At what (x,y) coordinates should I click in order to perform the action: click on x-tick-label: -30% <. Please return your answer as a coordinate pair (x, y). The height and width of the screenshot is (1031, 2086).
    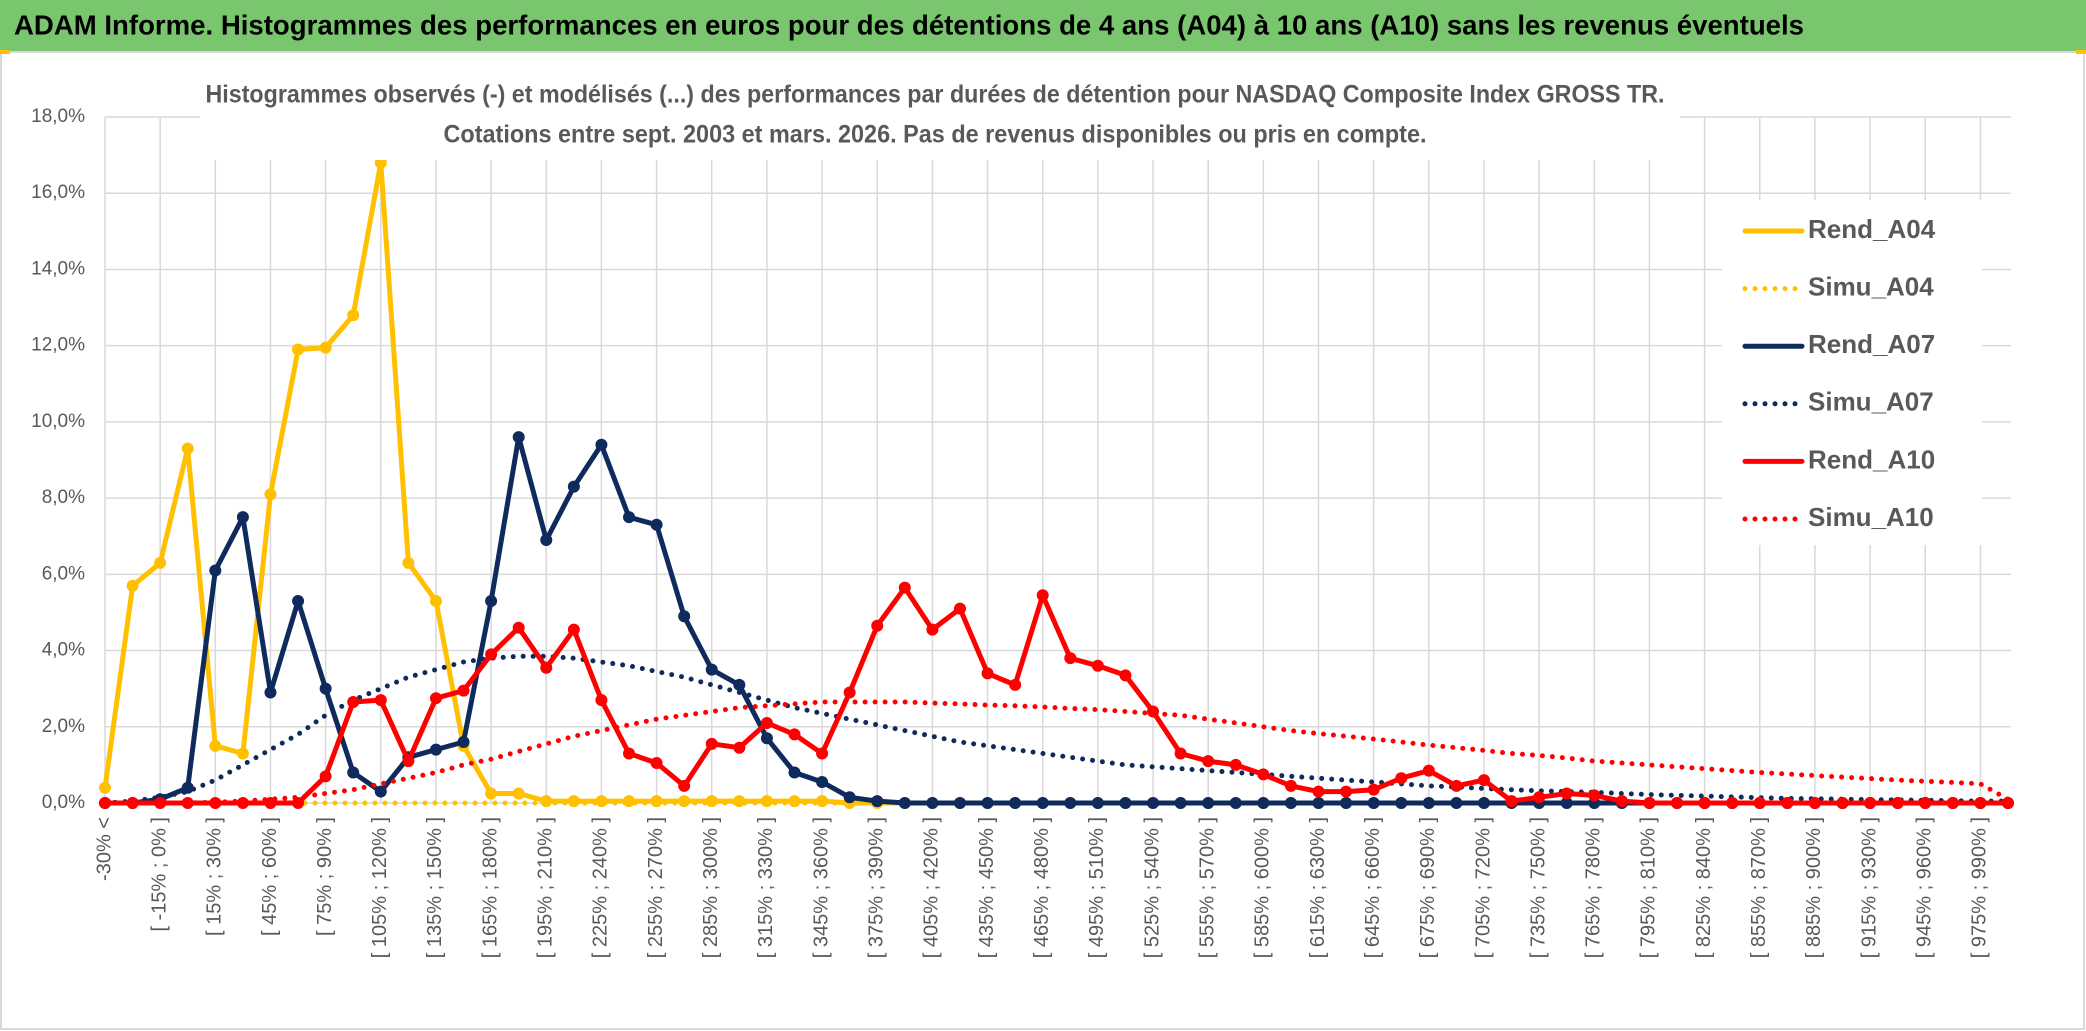
    Looking at the image, I should click on (104, 849).